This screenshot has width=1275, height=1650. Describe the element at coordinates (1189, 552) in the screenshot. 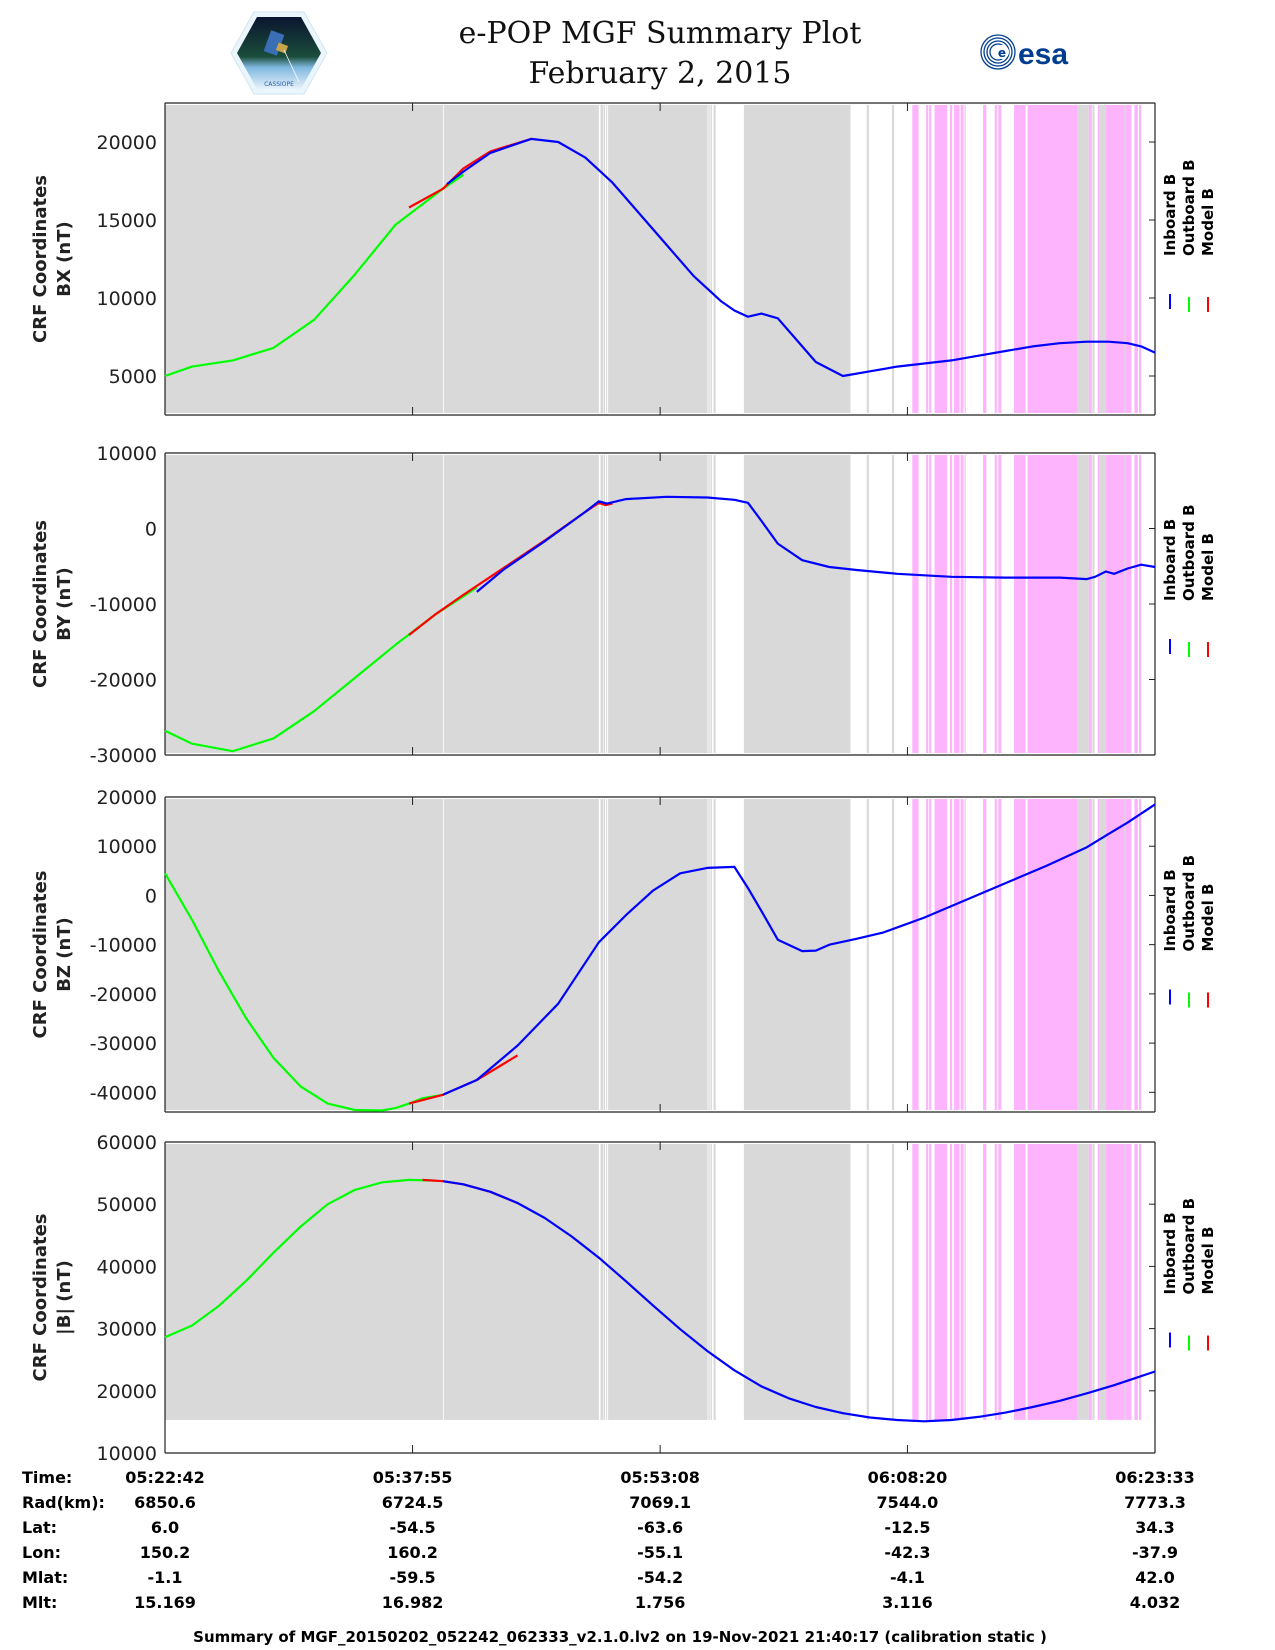

I see `legend-label: Outboard B` at that location.